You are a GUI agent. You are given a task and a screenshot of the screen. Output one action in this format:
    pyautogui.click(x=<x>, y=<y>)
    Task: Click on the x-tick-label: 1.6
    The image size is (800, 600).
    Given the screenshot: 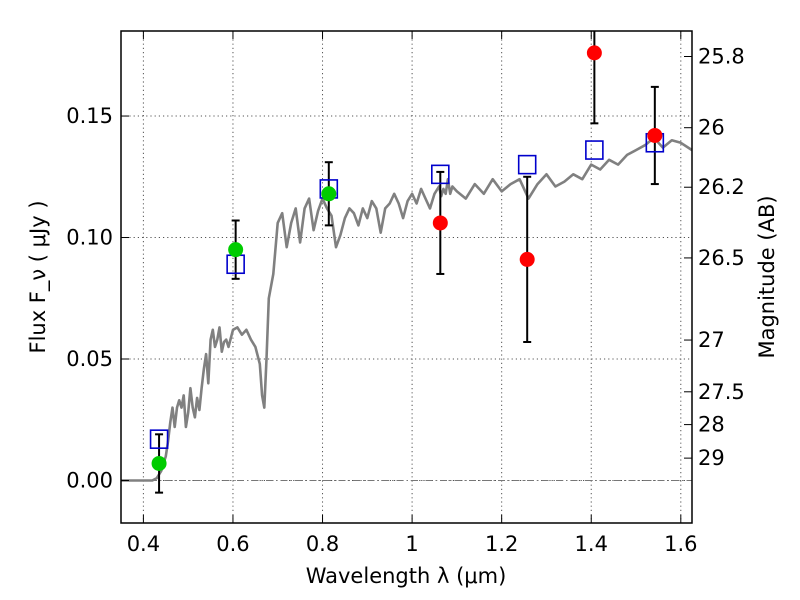 What is the action you would take?
    pyautogui.click(x=680, y=544)
    